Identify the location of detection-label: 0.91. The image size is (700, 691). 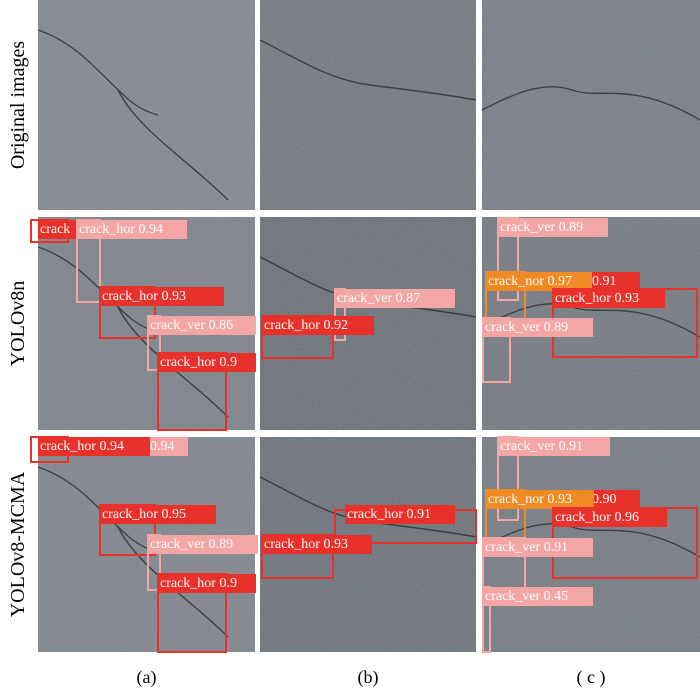
(604, 281).